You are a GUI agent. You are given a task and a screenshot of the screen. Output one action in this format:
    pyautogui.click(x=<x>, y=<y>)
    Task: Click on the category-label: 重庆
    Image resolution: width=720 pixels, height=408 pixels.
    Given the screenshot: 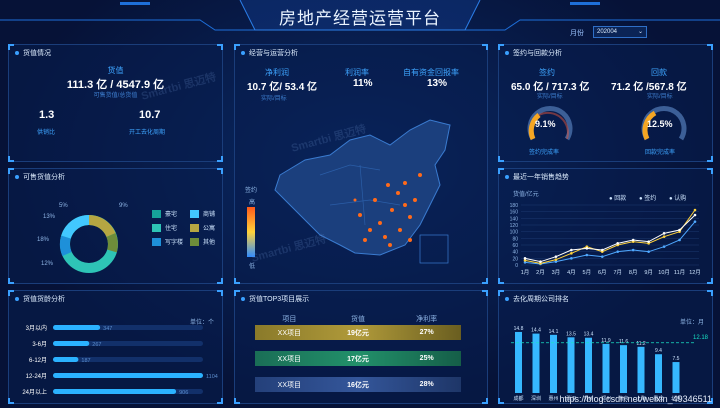 What is the action you would take?
    pyautogui.click(x=658, y=398)
    